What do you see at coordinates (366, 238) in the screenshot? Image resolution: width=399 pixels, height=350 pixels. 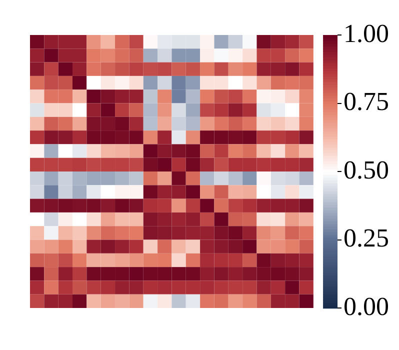 I see `color-bar-label: 0.25` at bounding box center [366, 238].